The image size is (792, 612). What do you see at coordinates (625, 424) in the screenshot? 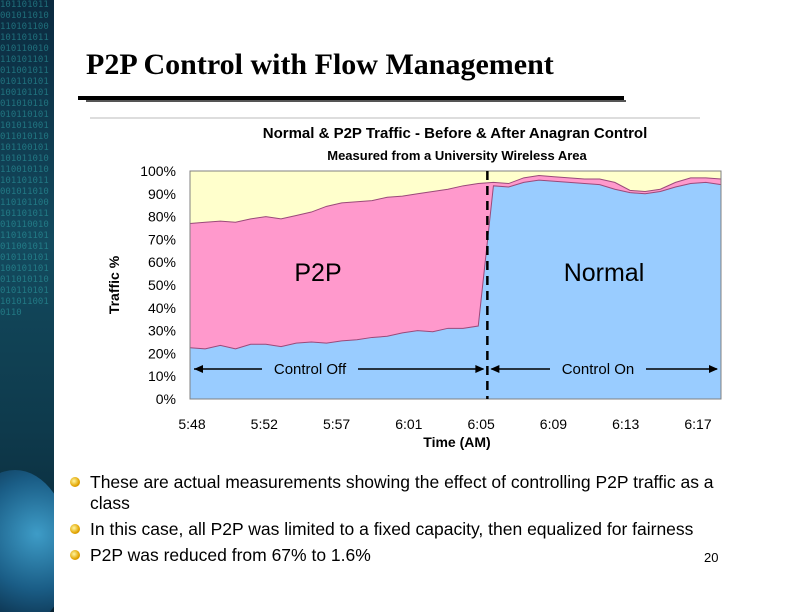
I see `x-tick-label: 6:13` at bounding box center [625, 424].